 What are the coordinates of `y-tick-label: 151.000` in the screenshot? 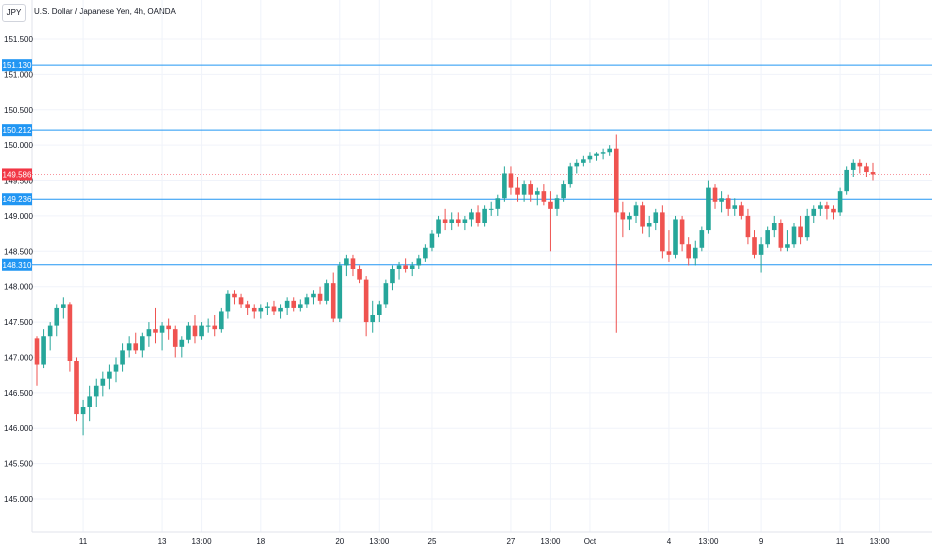 It's located at (18, 74).